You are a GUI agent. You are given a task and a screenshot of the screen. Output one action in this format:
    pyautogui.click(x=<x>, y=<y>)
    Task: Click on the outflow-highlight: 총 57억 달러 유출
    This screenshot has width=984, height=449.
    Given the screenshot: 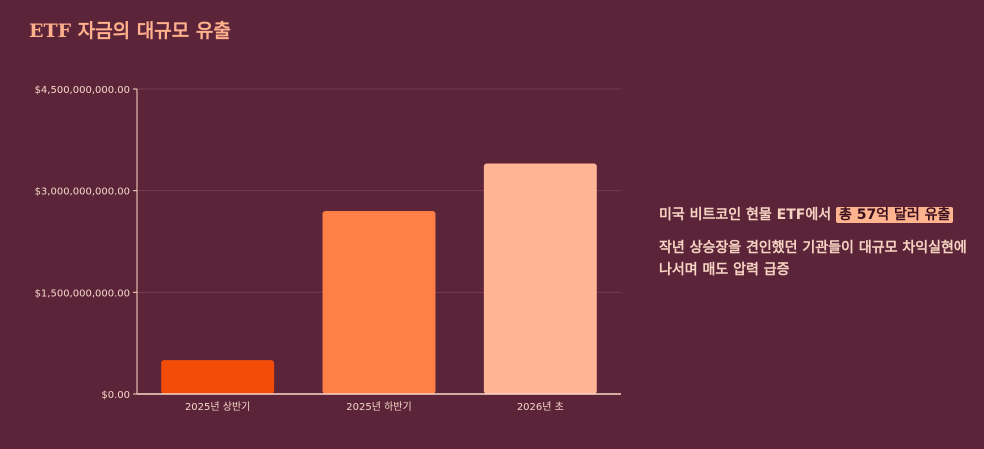 What is the action you would take?
    pyautogui.click(x=894, y=215)
    